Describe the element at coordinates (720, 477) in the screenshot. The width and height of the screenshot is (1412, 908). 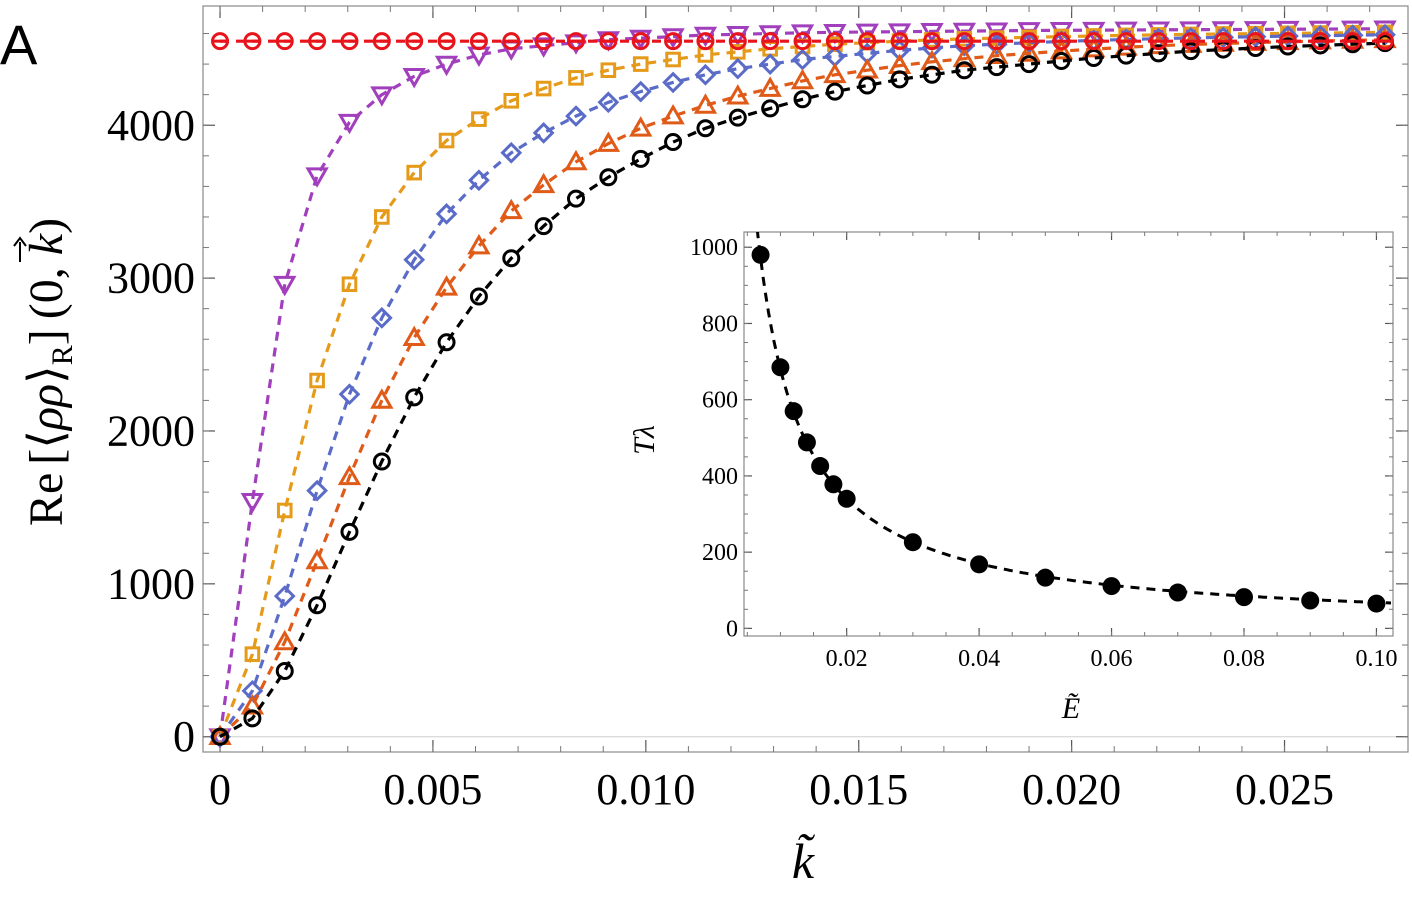
I see `inset-y-tick-label: 400` at that location.